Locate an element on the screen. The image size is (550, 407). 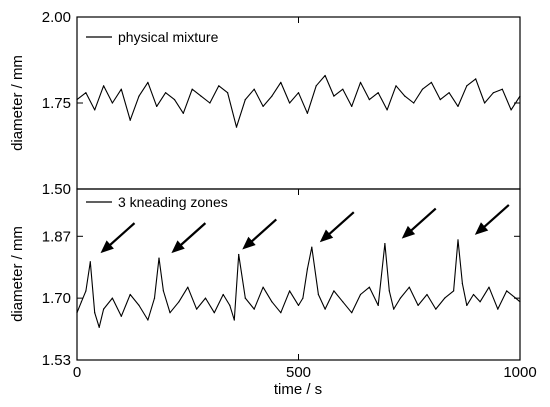
legend-label-3-kneading-zones: 3 kneading zones is located at coordinates (173, 202).